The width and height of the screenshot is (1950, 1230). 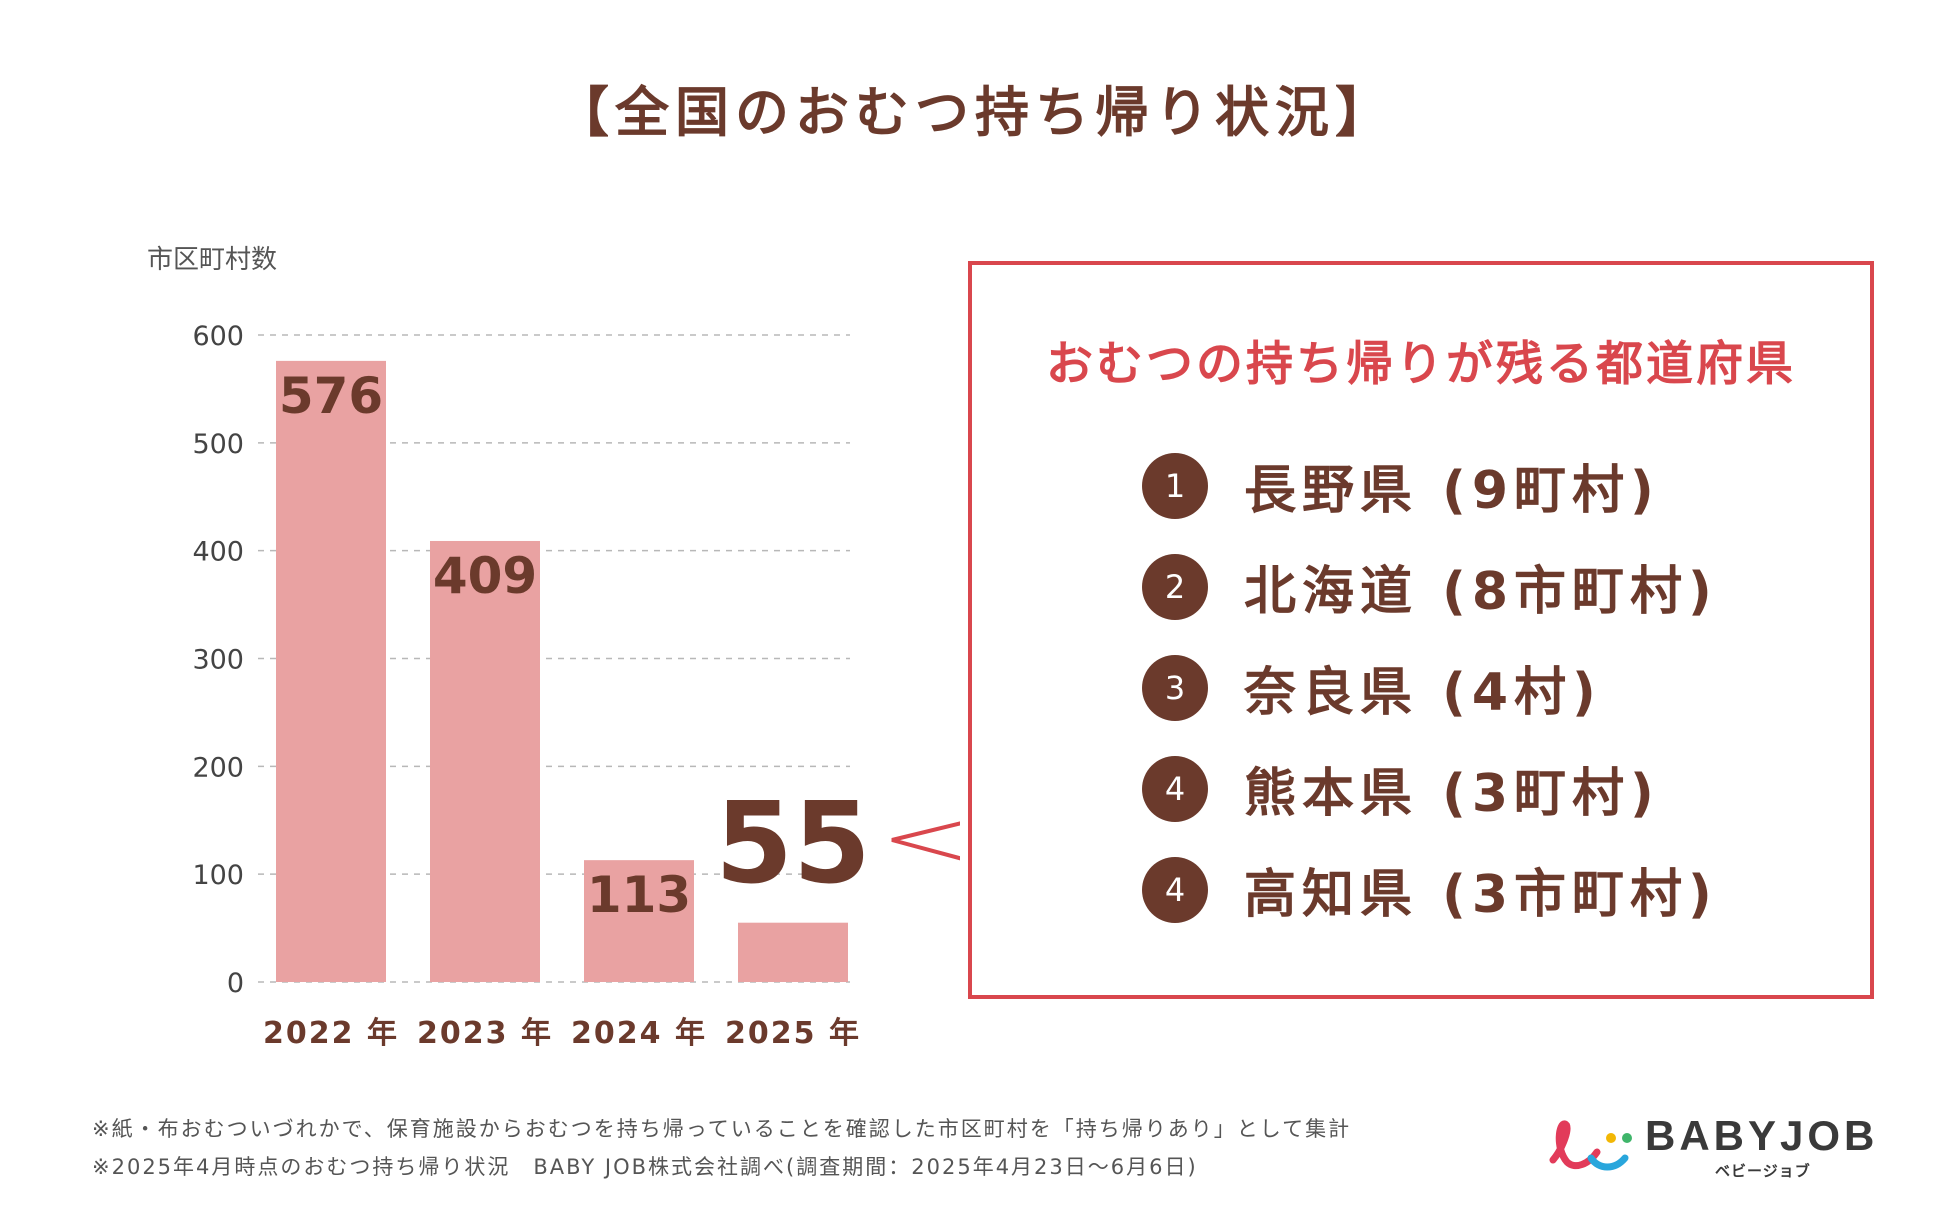 I want to click on page-title: 【全国のおむつ持ち帰り状況】, so click(x=975, y=112).